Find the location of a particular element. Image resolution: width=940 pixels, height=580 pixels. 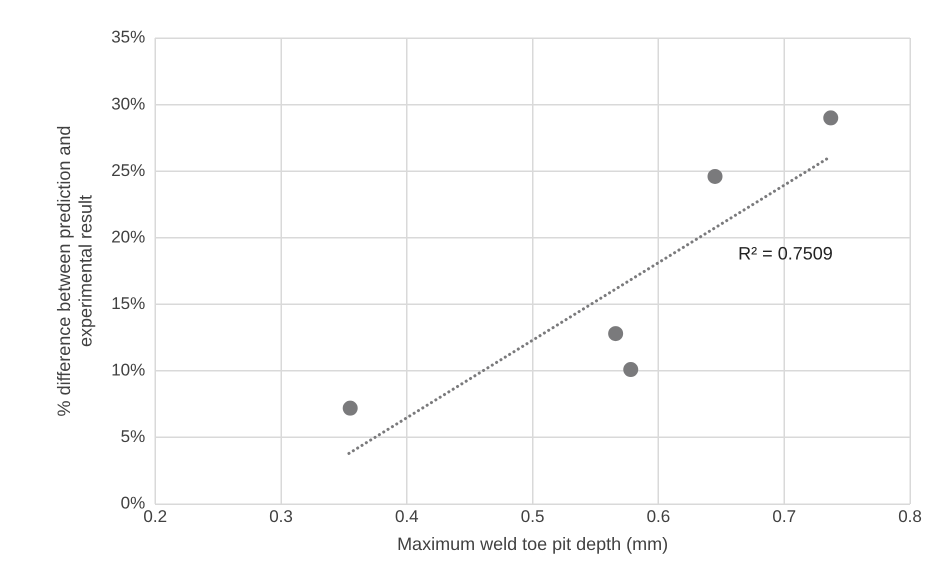

x-axis-title: Maximum weld toe pit depth (mm) is located at coordinates (532, 544).